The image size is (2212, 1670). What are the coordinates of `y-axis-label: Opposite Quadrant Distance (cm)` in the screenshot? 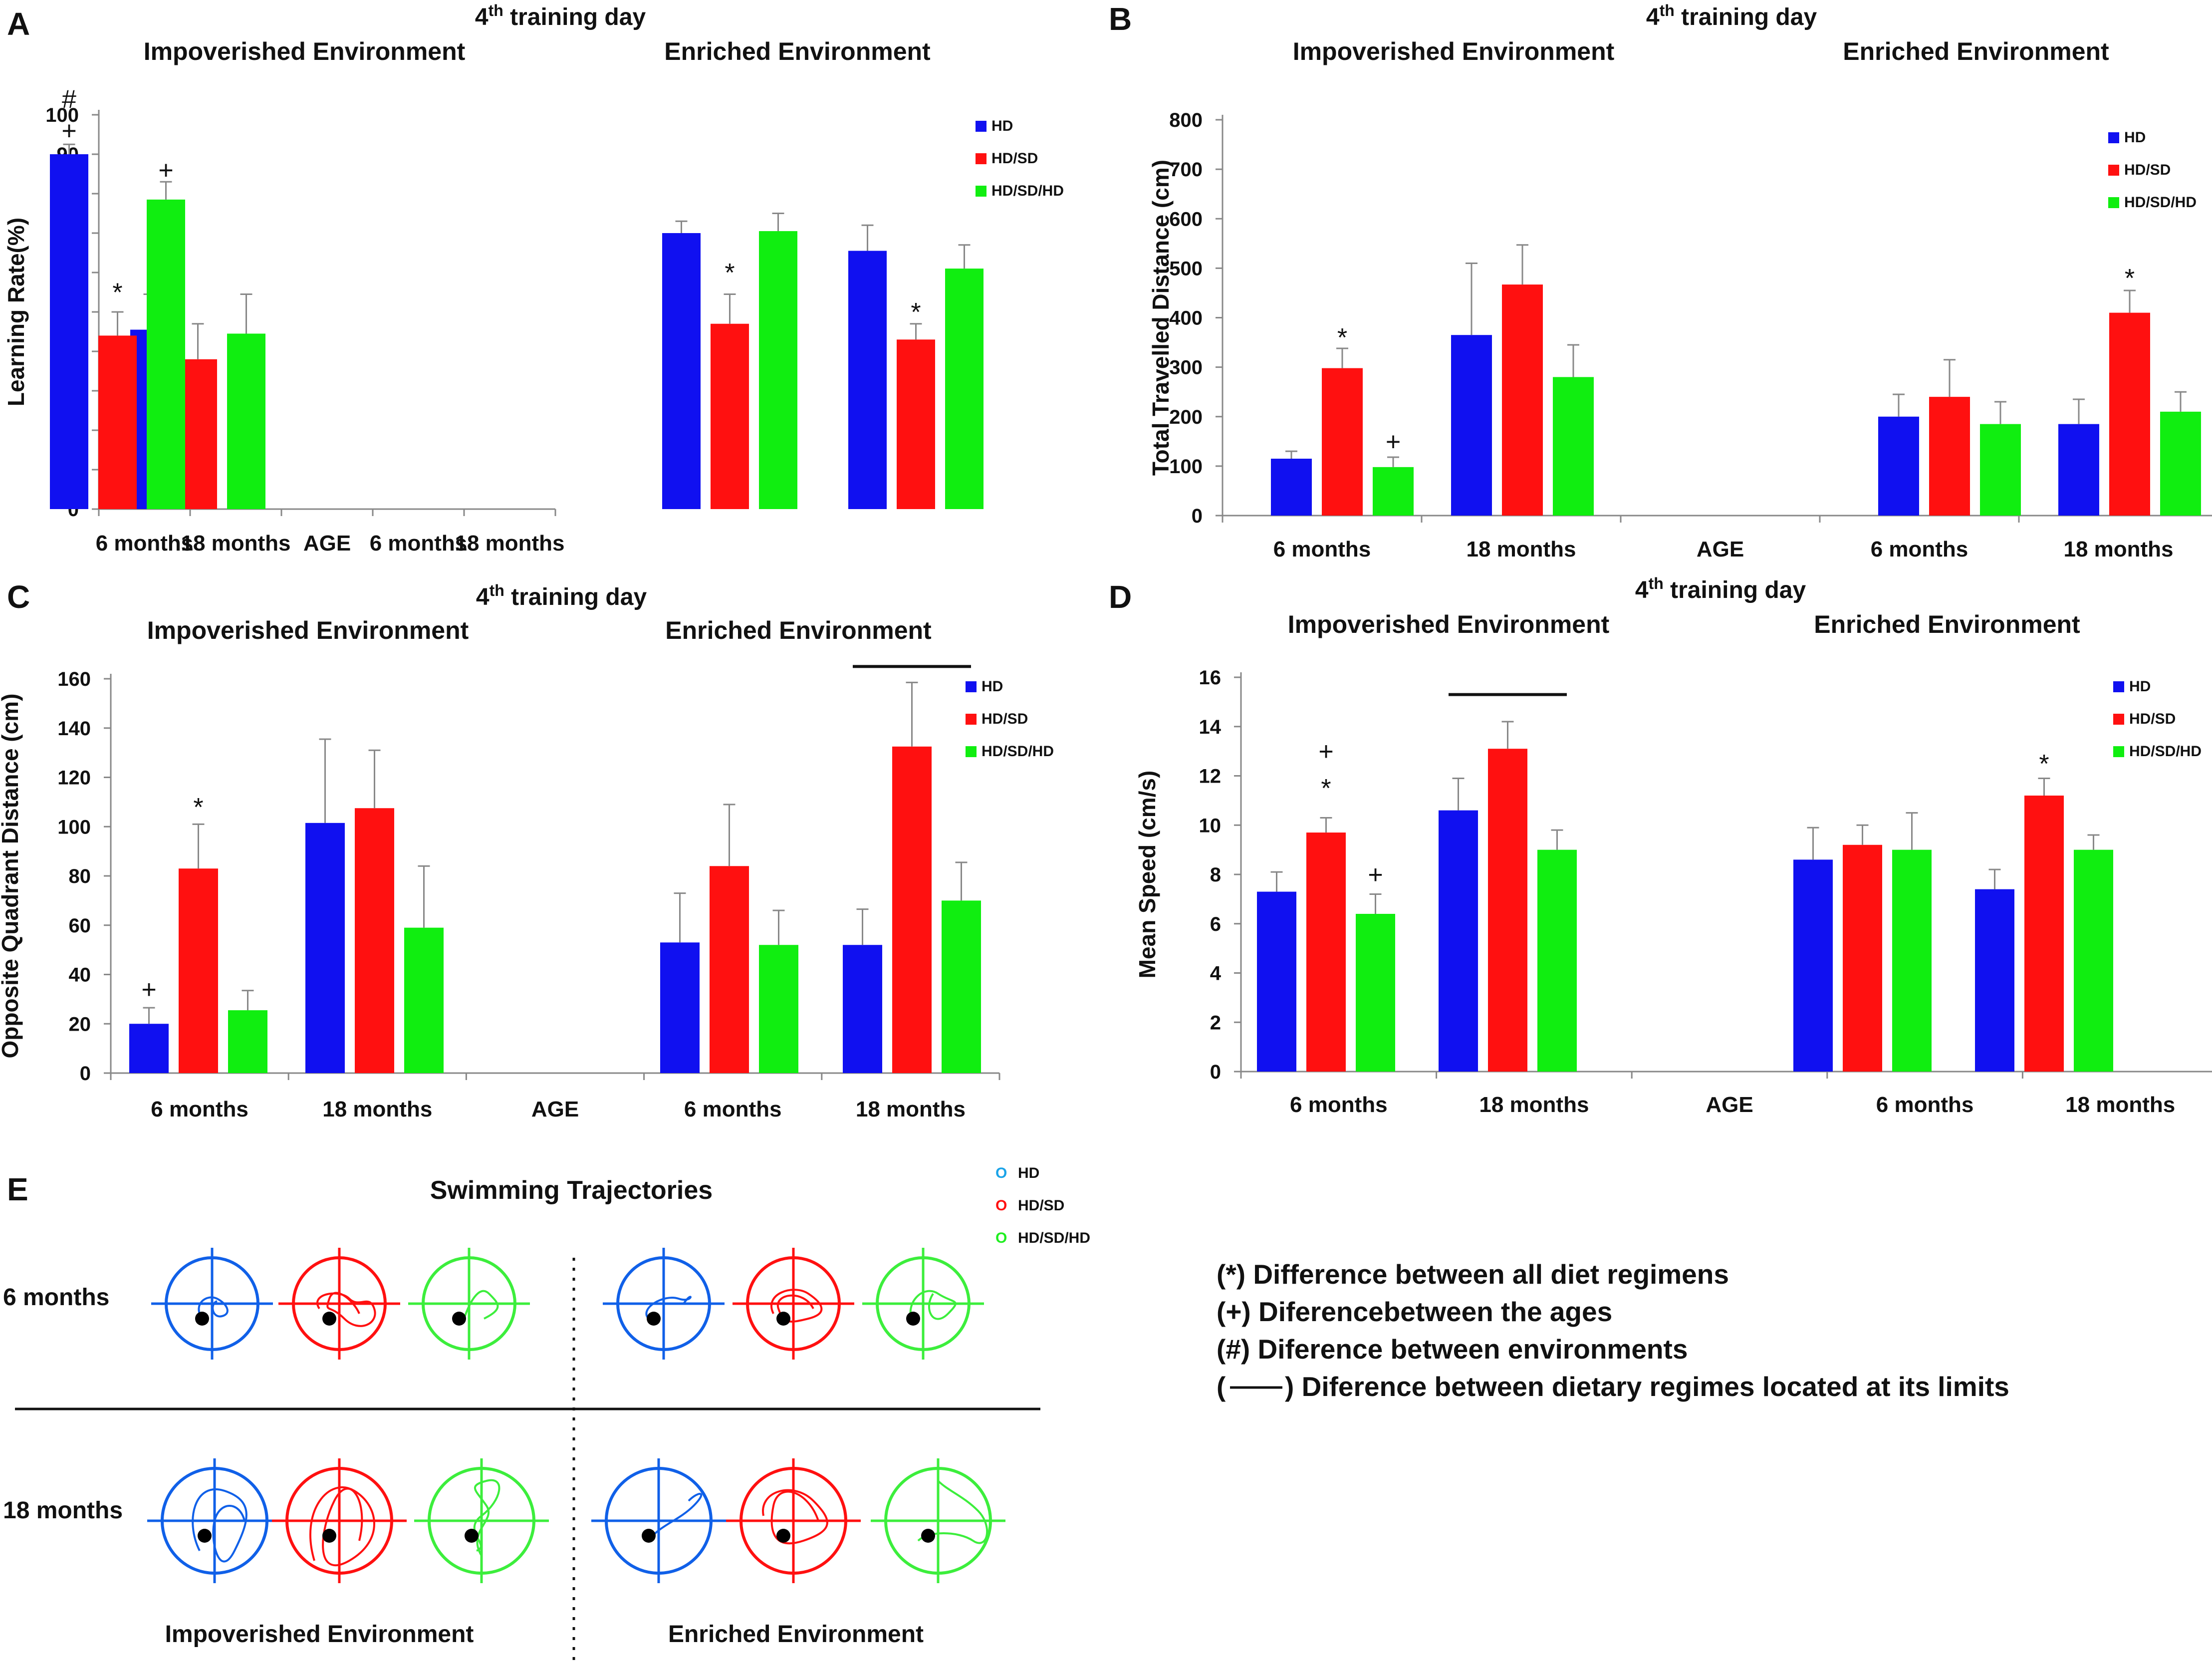 It's located at (11, 875).